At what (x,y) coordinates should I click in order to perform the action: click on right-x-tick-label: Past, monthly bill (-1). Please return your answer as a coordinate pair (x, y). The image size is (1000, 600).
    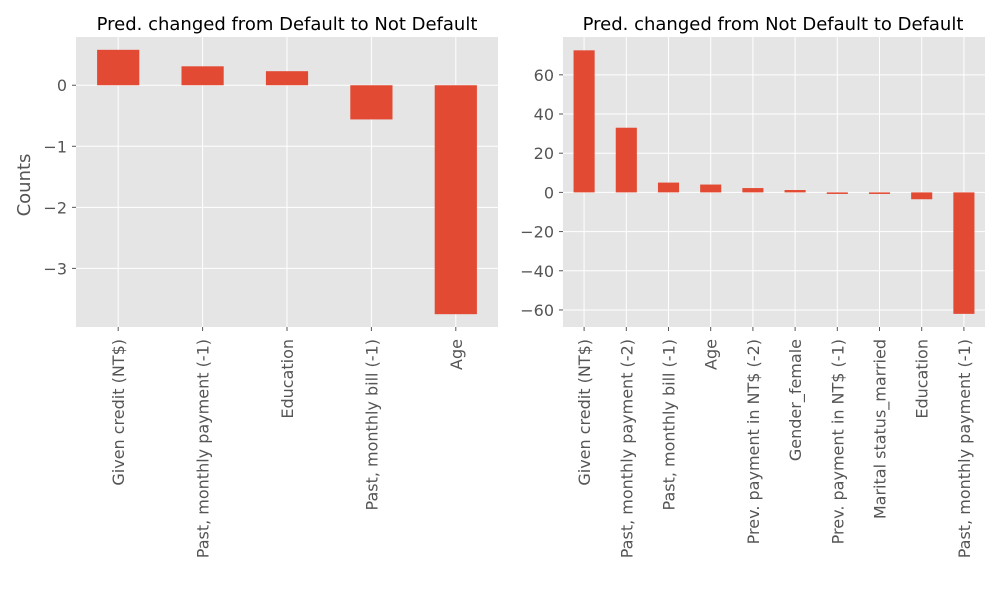
    Looking at the image, I should click on (669, 424).